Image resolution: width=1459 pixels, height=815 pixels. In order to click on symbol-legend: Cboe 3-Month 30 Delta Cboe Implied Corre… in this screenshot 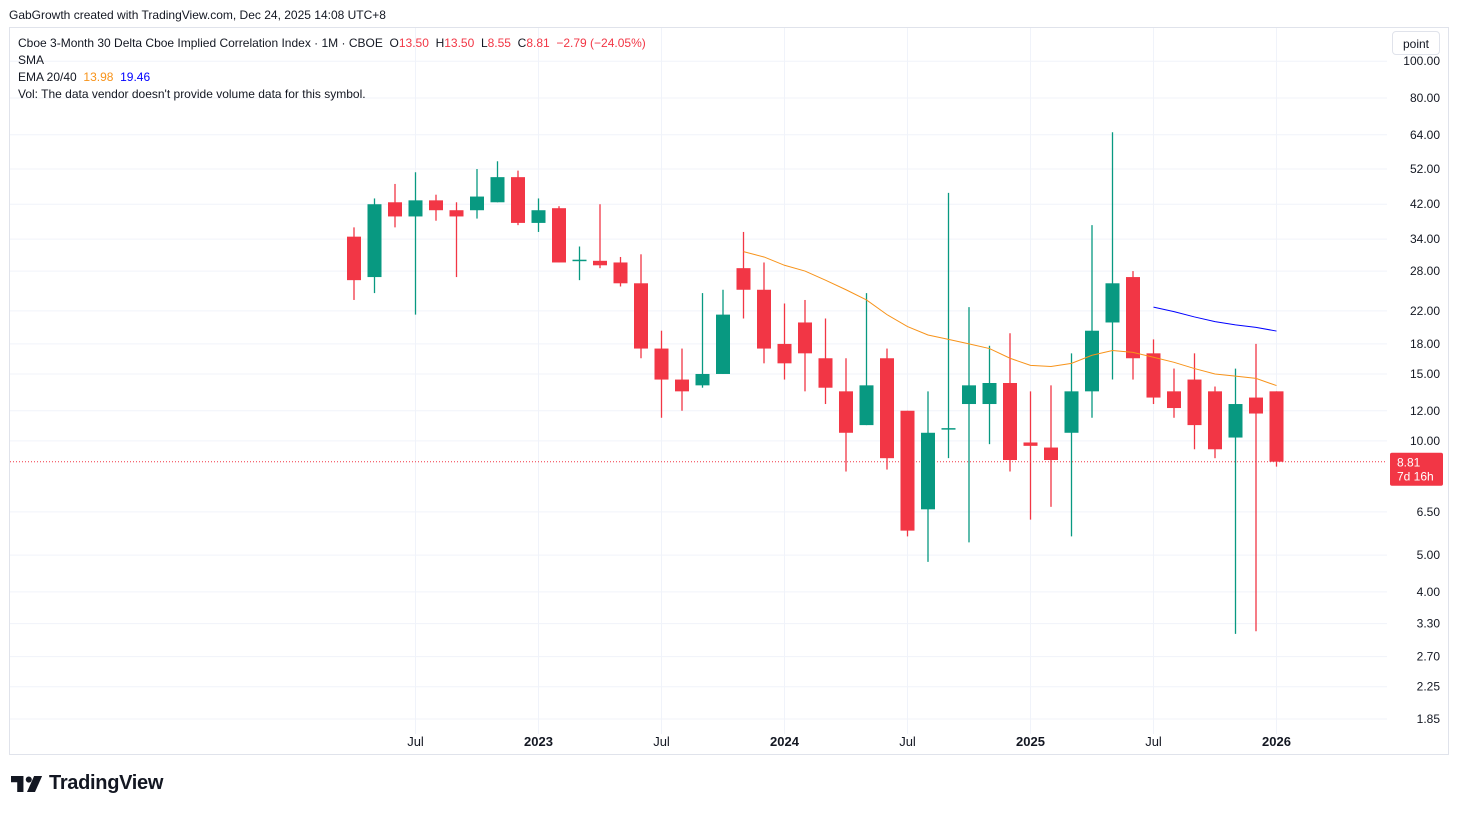, I will do `click(332, 43)`.